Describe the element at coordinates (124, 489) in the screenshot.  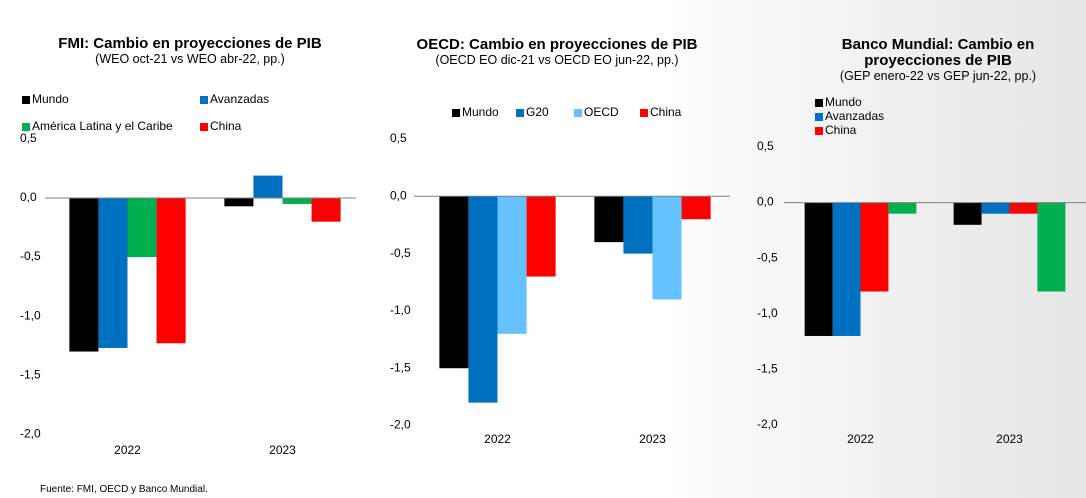
I see `source-note: Fuente: FMI, OECD y Banco Mundial.` at that location.